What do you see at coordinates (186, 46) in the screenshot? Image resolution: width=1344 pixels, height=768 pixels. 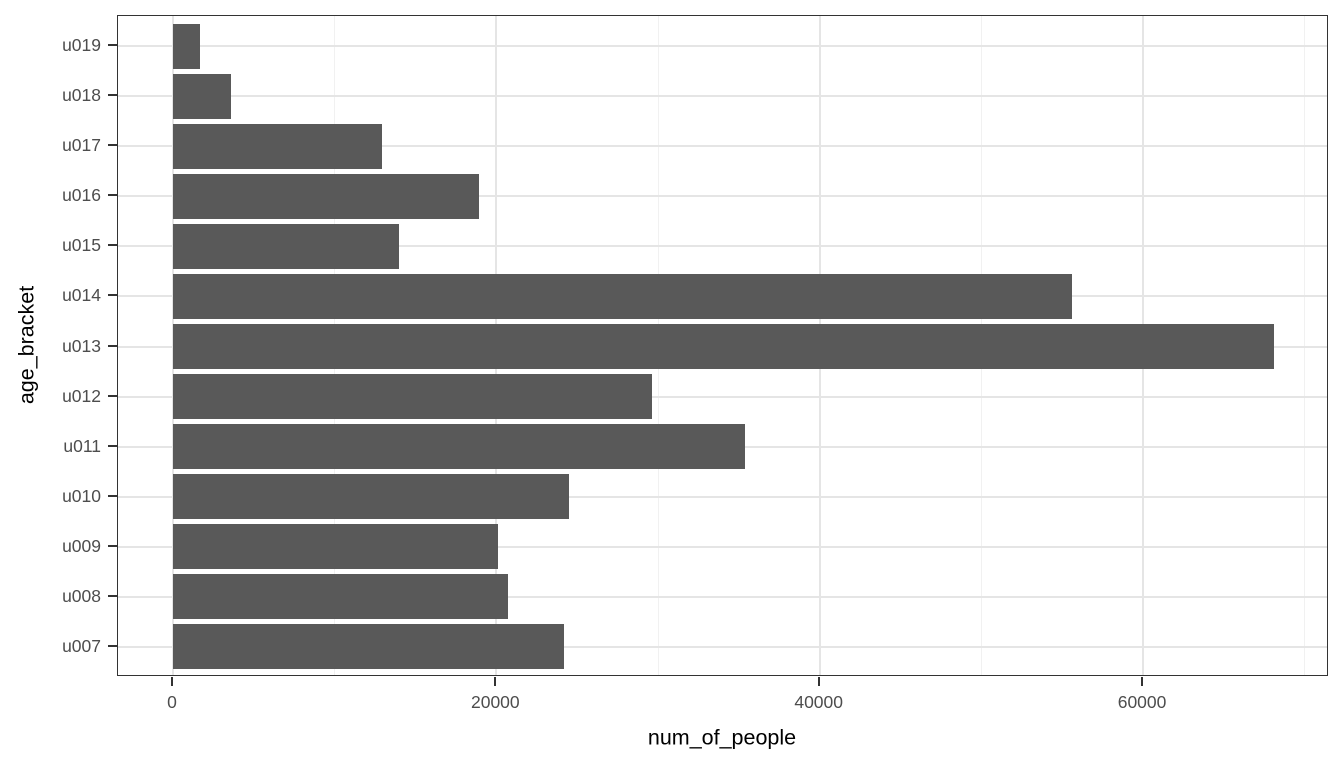 I see `bar-u019` at bounding box center [186, 46].